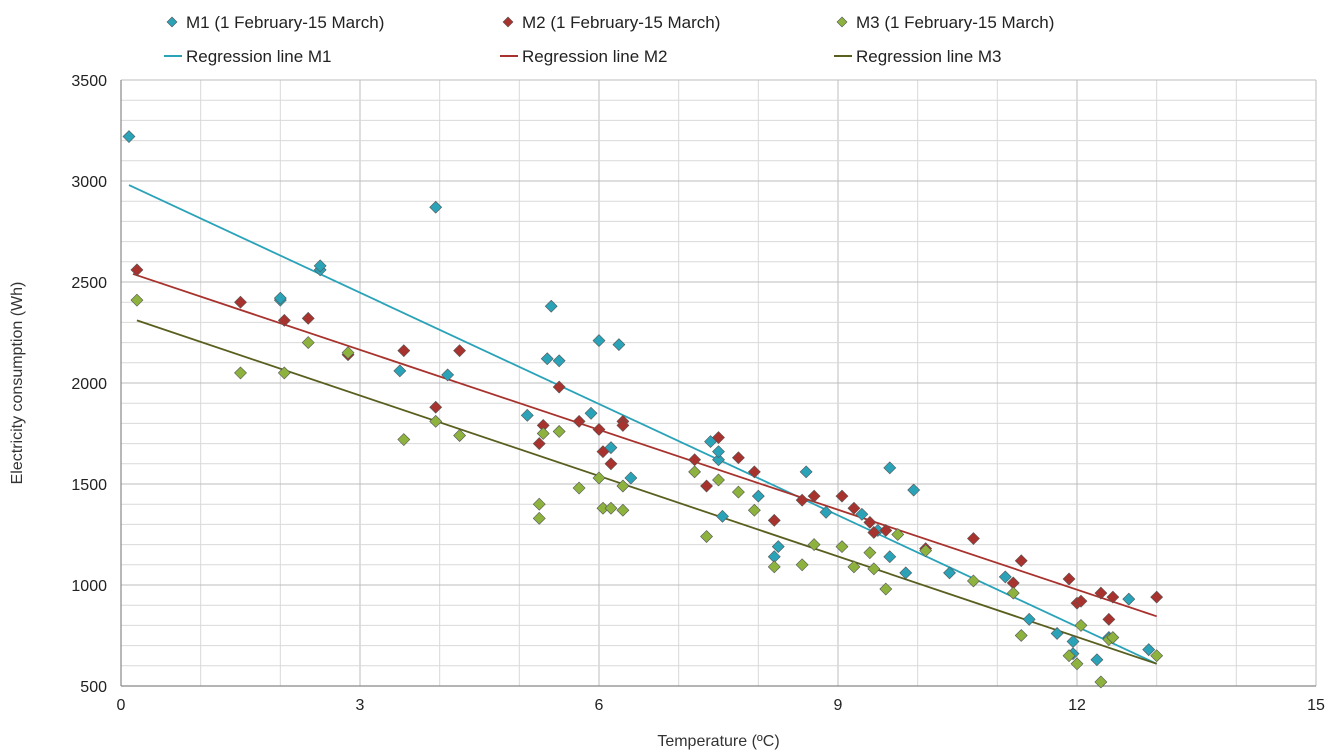 This screenshot has width=1341, height=753. I want to click on y-tick-label: 3500, so click(89, 81).